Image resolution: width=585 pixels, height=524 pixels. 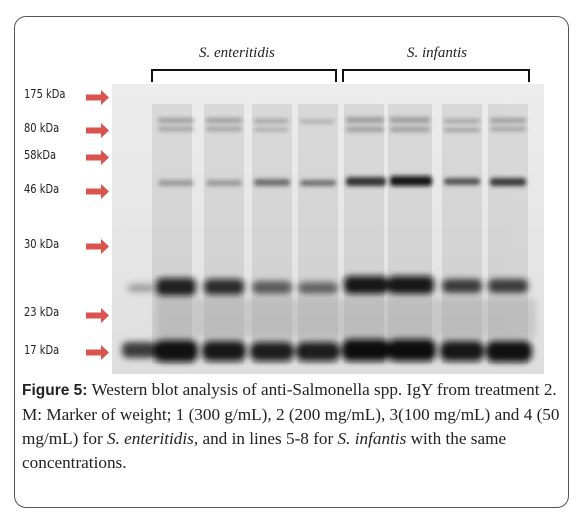 What do you see at coordinates (97, 352) in the screenshot?
I see `arrow-17-icon` at bounding box center [97, 352].